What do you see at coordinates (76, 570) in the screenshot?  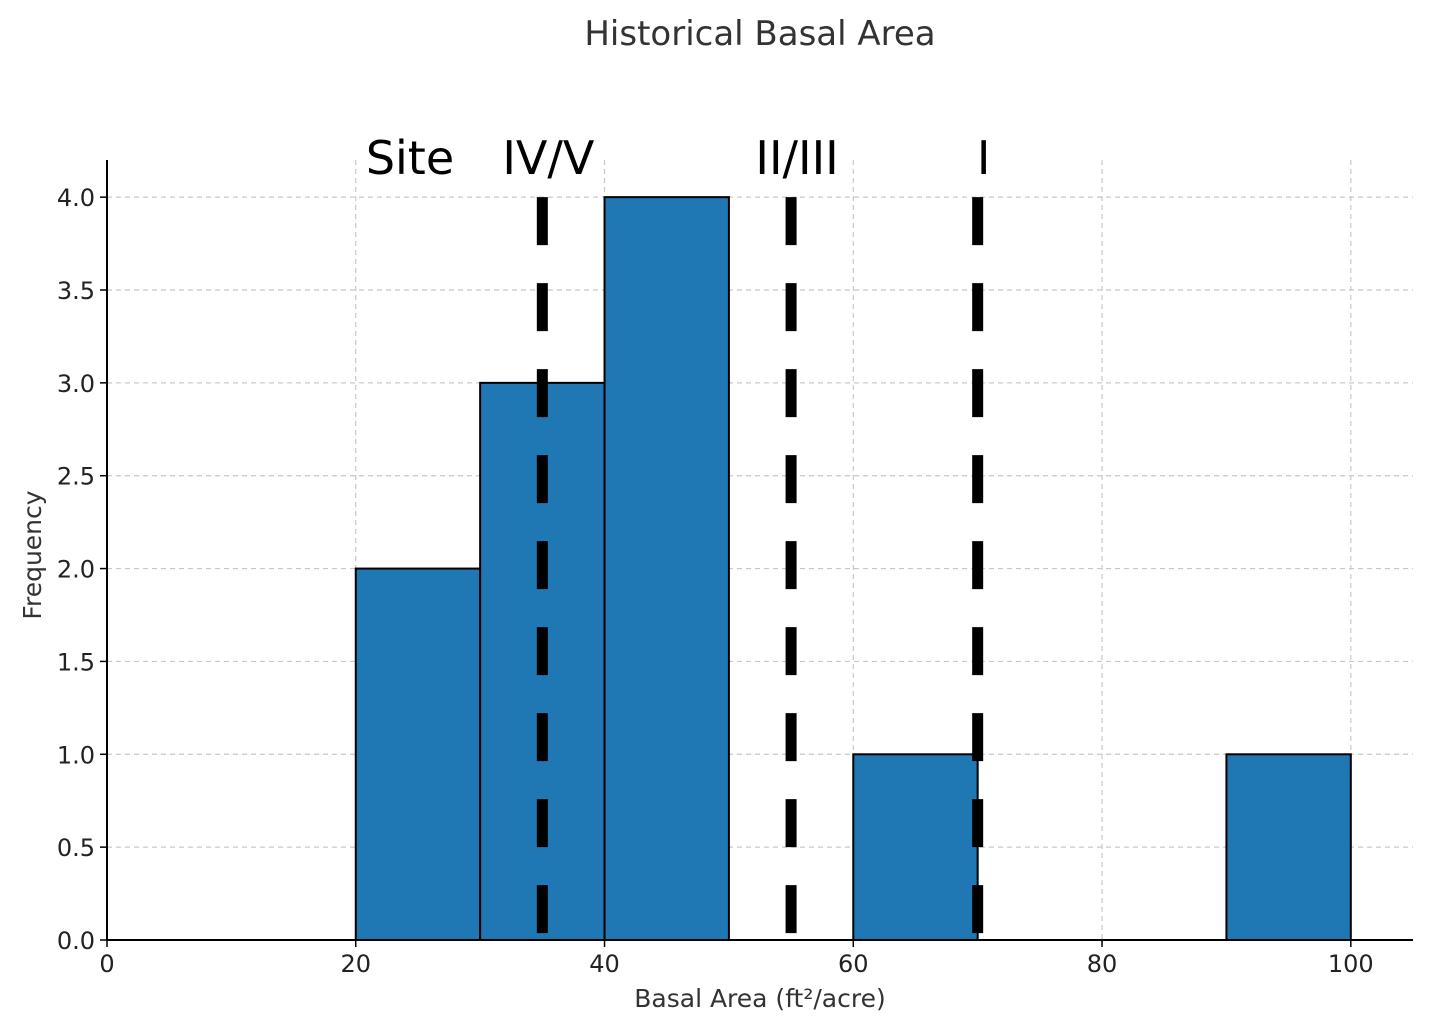 I see `y-tick-label: 2.0` at bounding box center [76, 570].